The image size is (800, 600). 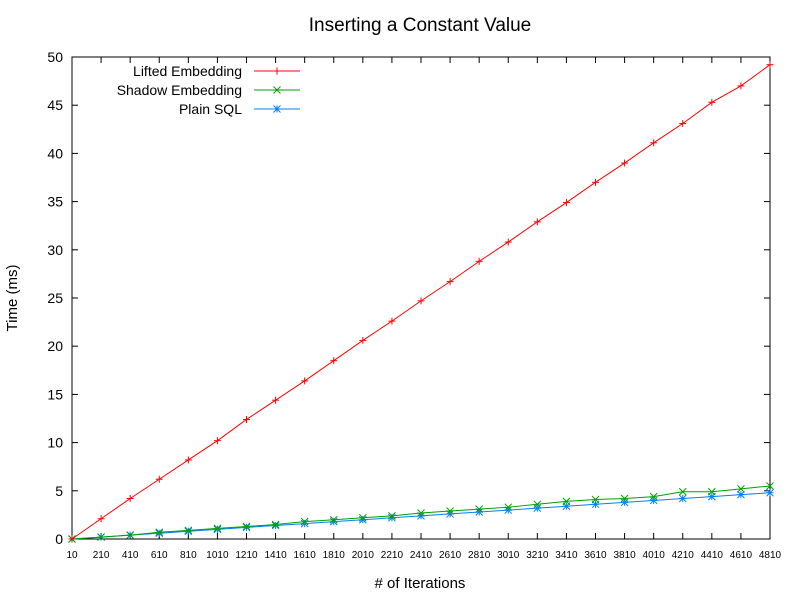 What do you see at coordinates (363, 555) in the screenshot?
I see `x-tick-label: 2010` at bounding box center [363, 555].